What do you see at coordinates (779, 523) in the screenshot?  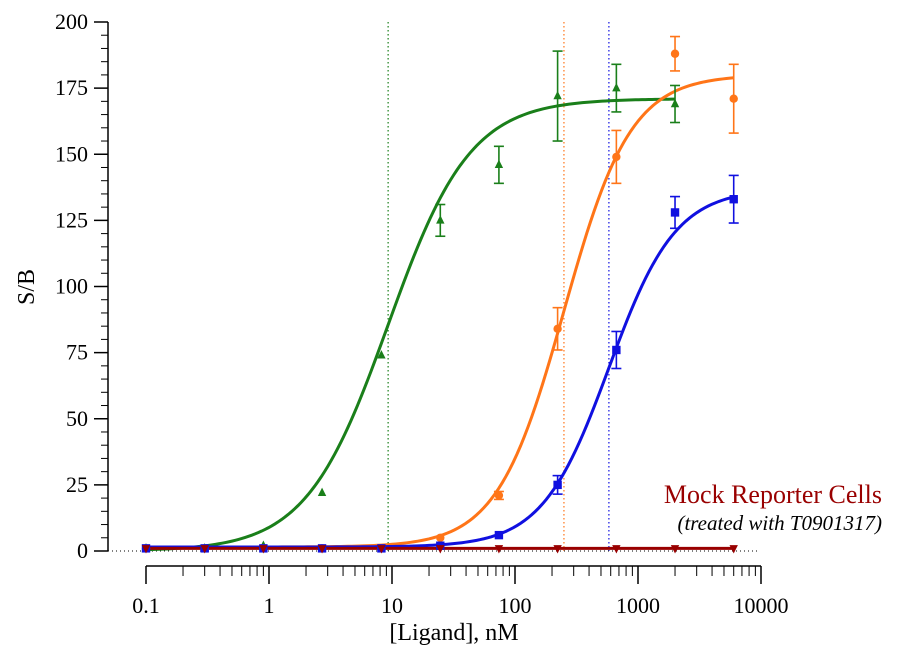 I see `mock-annotation-subtitle: (treated with T0901317)` at bounding box center [779, 523].